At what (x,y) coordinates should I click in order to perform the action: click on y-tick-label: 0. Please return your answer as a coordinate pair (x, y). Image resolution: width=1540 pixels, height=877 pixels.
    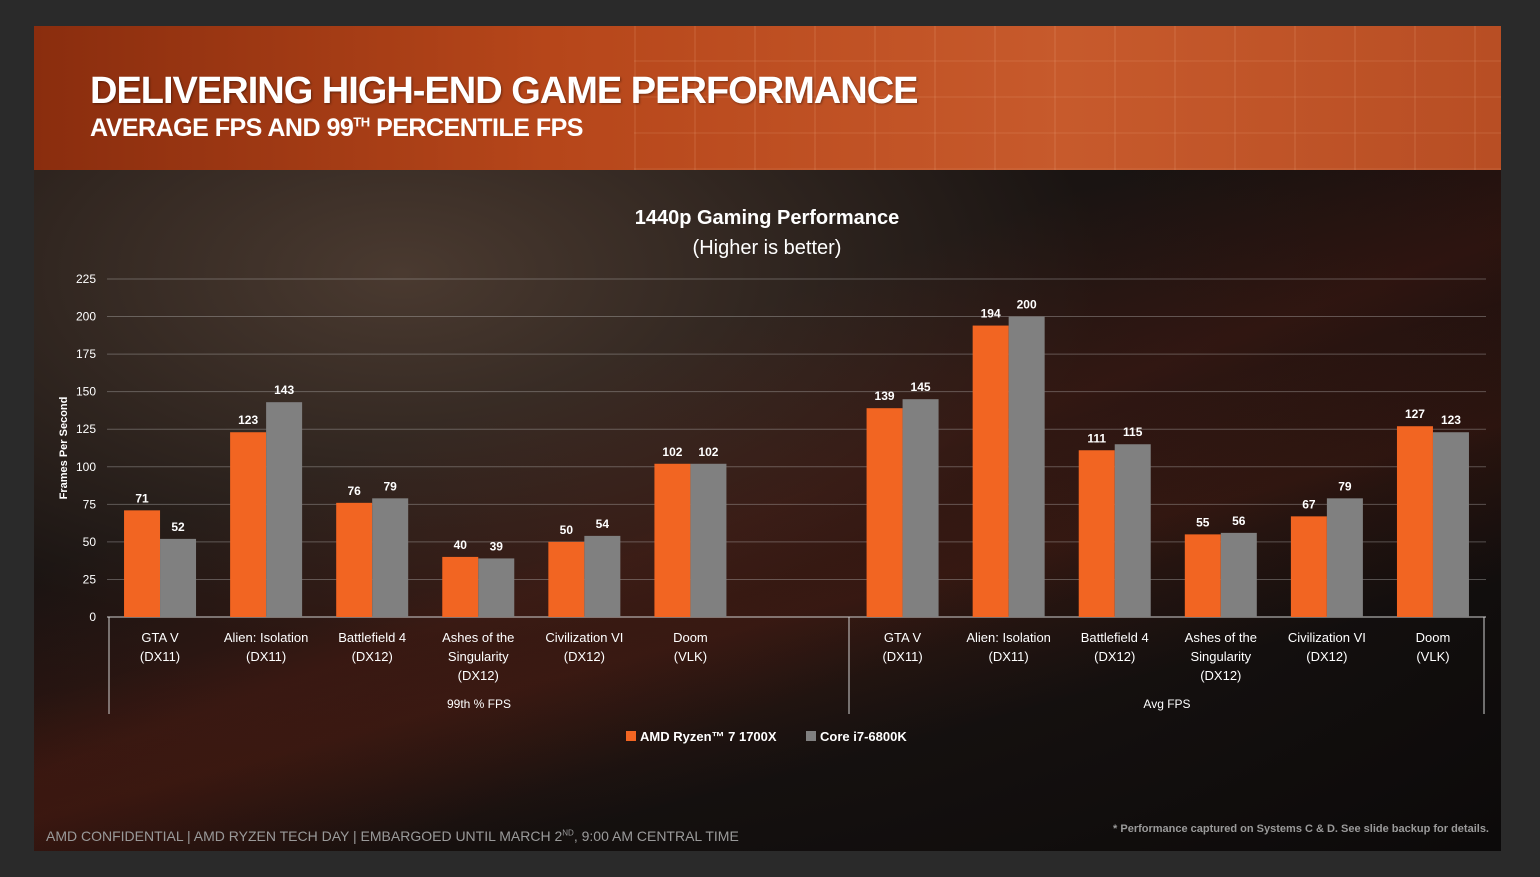
    Looking at the image, I should click on (92, 617).